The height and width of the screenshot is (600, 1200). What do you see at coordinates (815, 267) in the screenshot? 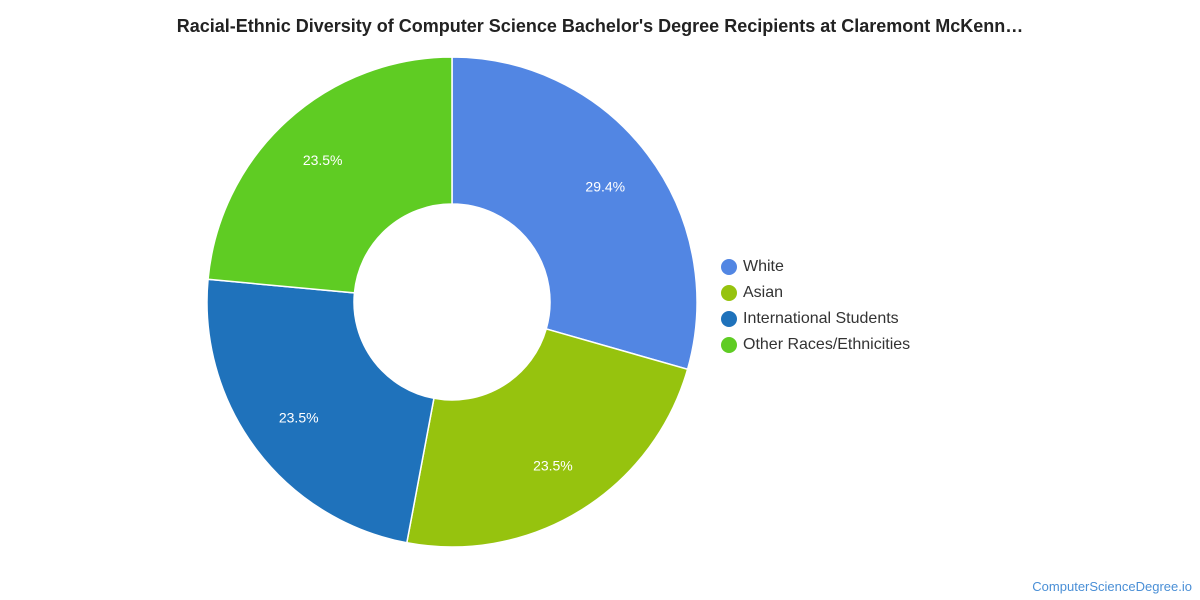
I see `legend-item-white: White` at bounding box center [815, 267].